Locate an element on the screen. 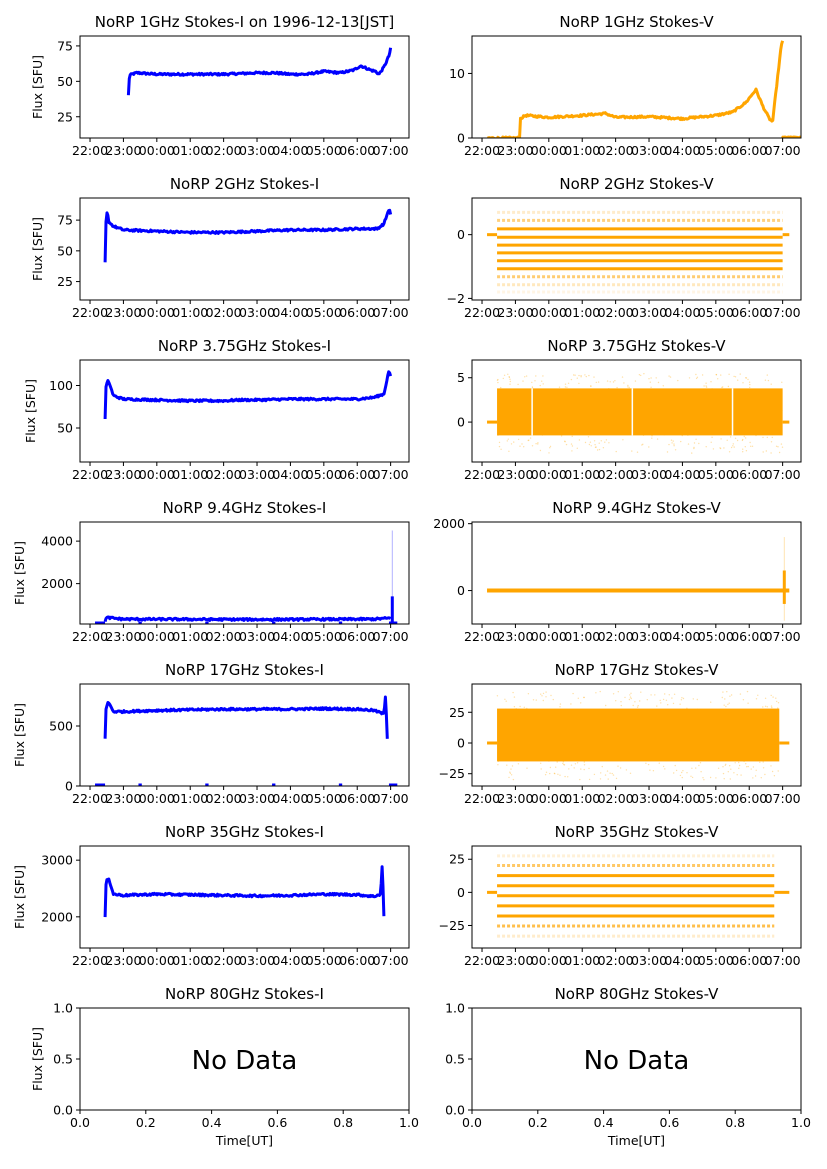 Image resolution: width=827 pixels, height=1169 pixels. x-tick-label: 03:00 is located at coordinates (257, 798).